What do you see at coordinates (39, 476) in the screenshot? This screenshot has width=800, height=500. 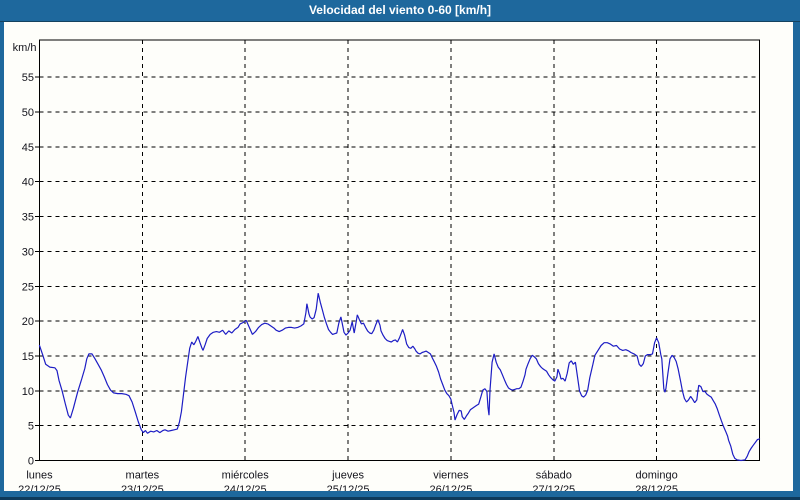 I see `day-name-label: lunes` at bounding box center [39, 476].